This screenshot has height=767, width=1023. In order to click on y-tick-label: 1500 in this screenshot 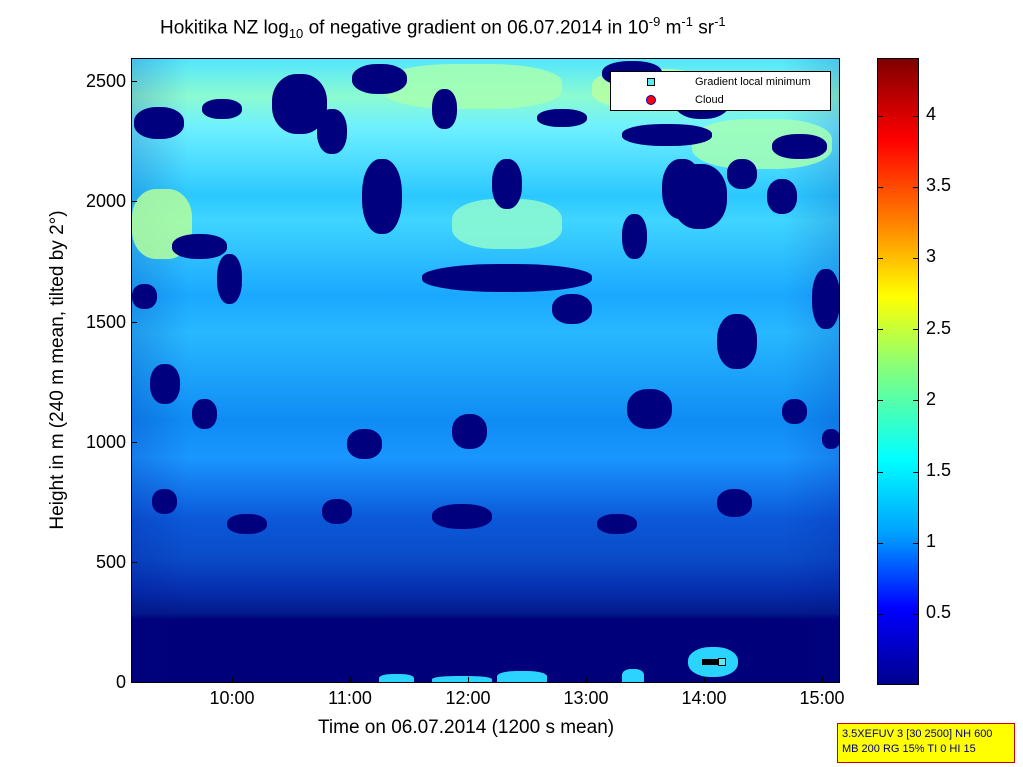, I will do `click(105, 322)`.